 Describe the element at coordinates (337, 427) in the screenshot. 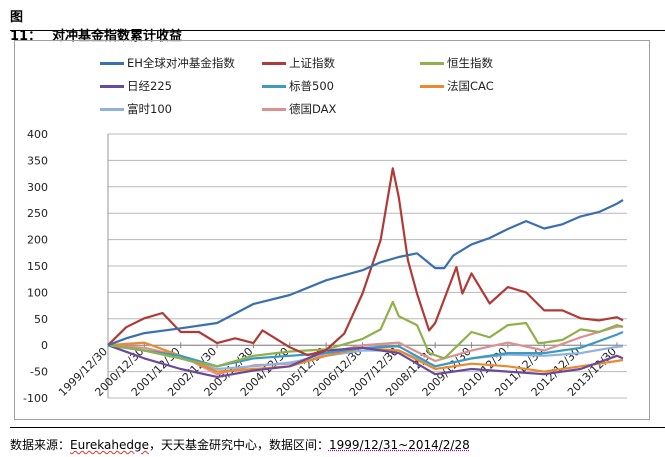

I see `bottom-rule` at that location.